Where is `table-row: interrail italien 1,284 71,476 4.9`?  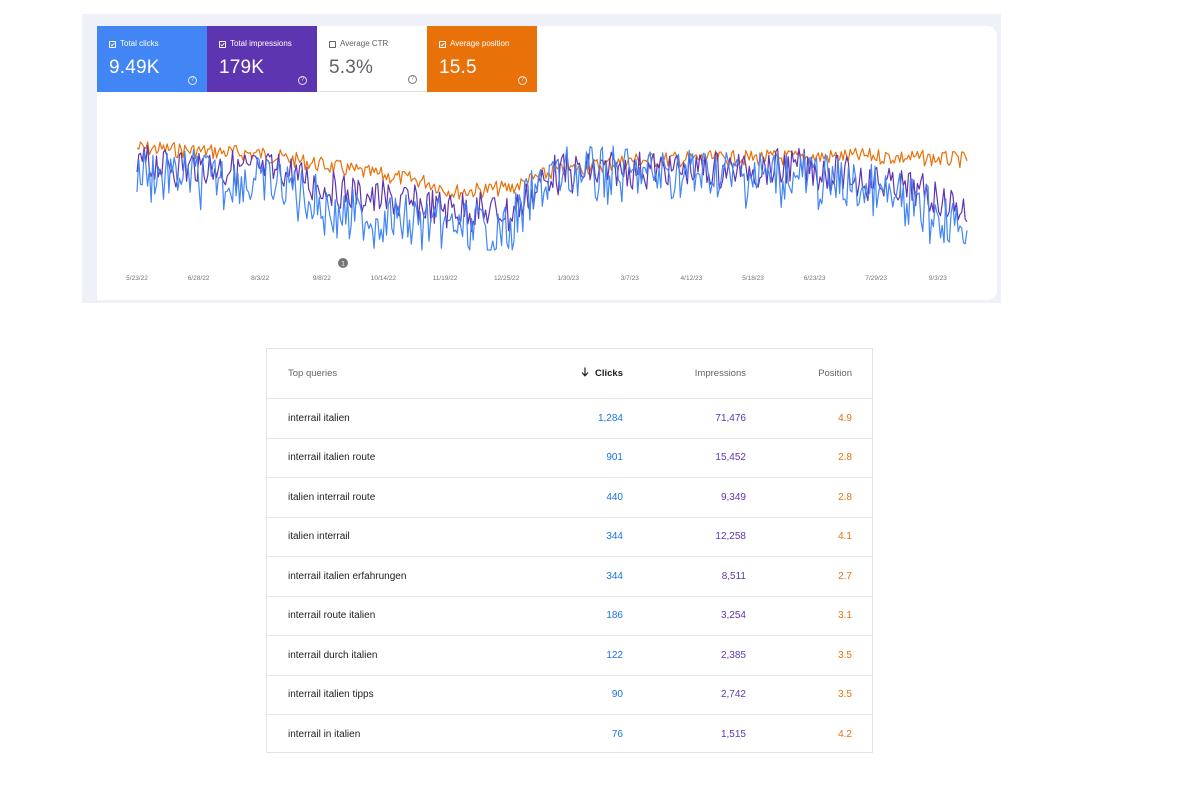
table-row: interrail italien 1,284 71,476 4.9 is located at coordinates (569, 418).